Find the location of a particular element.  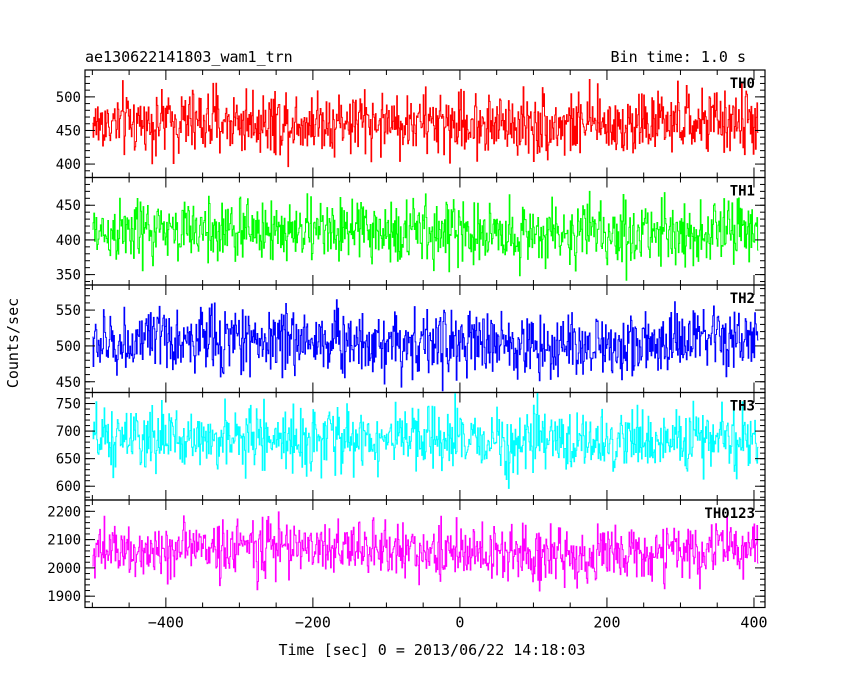

series-line-th2 is located at coordinates (425, 345).